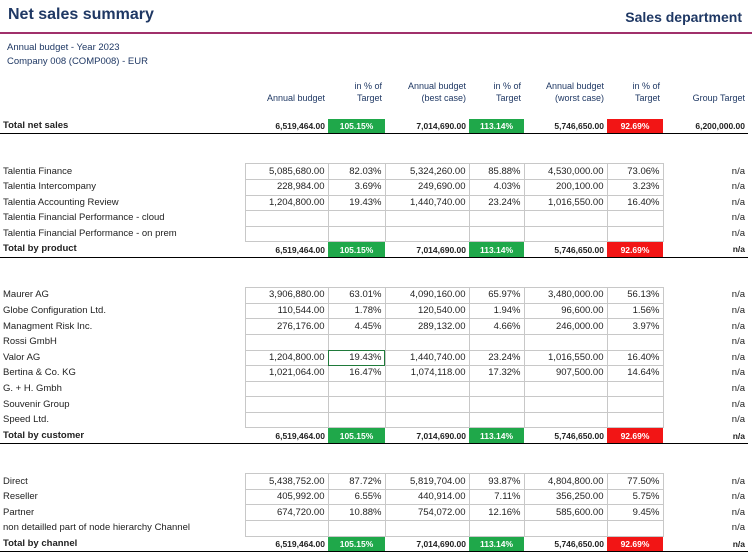 The width and height of the screenshot is (752, 552). Describe the element at coordinates (356, 187) in the screenshot. I see `value-cell: 3.69%` at that location.